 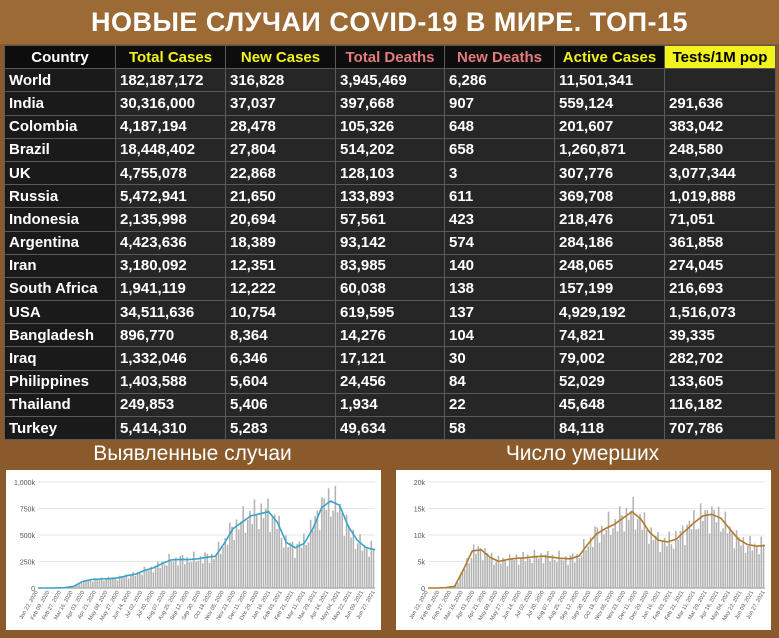 I want to click on header-total-cases: Total Cases, so click(x=170, y=57).